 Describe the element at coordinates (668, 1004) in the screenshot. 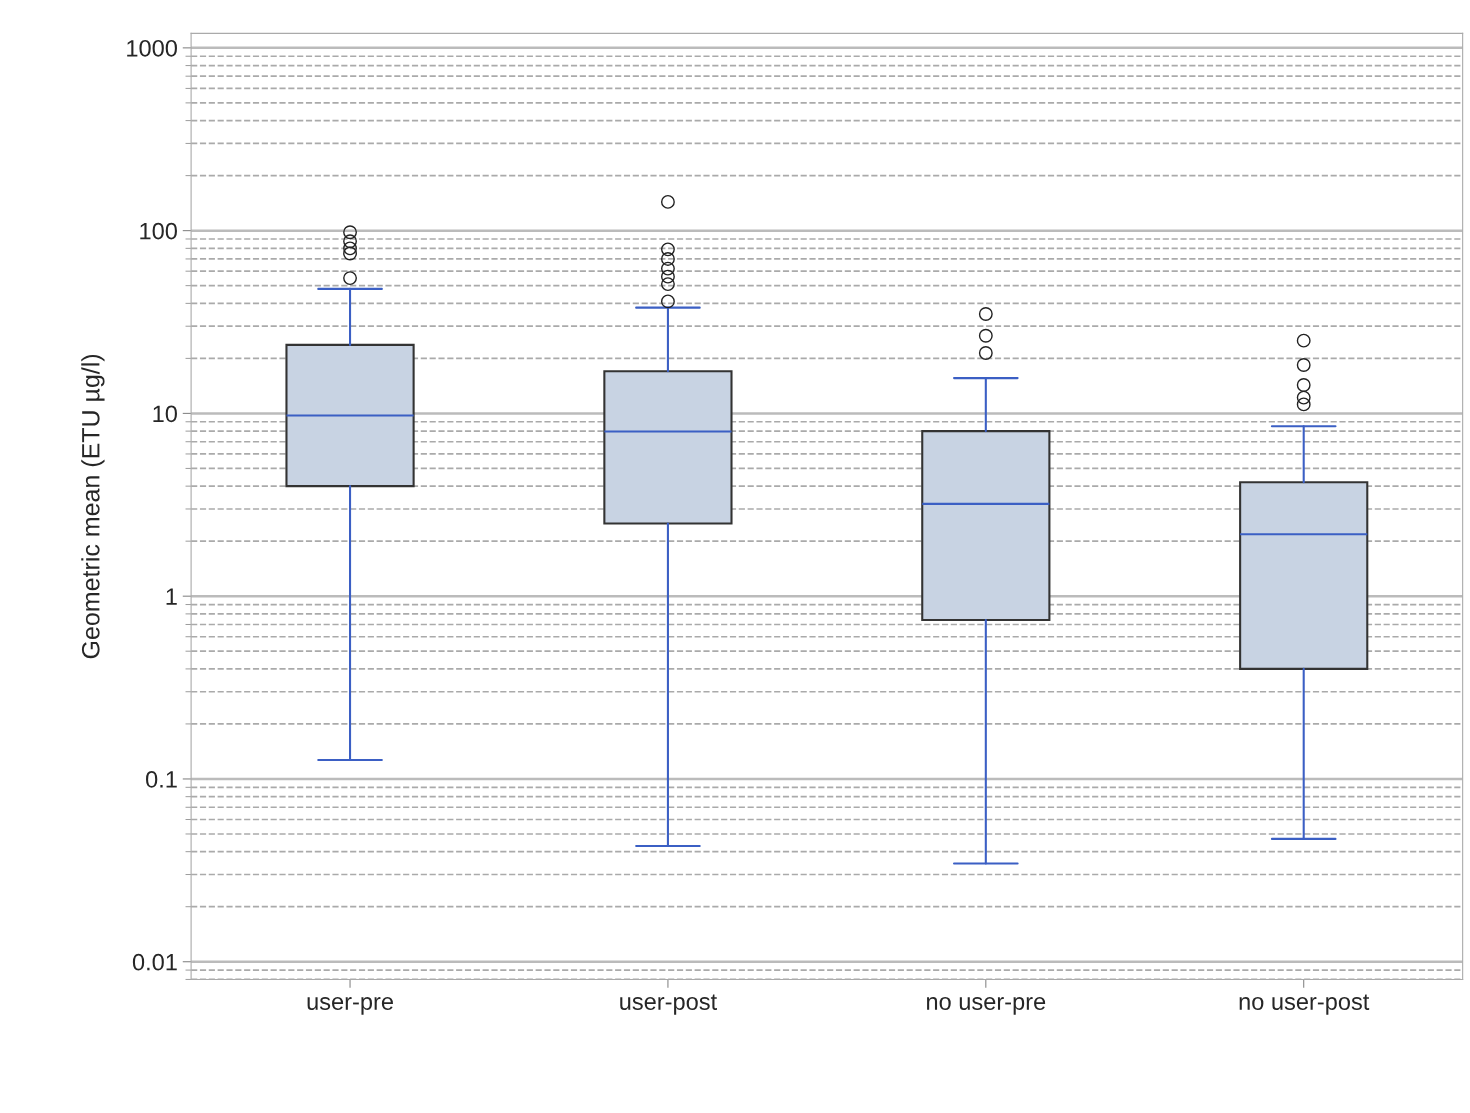

I see `x-tick-label: user-post` at that location.